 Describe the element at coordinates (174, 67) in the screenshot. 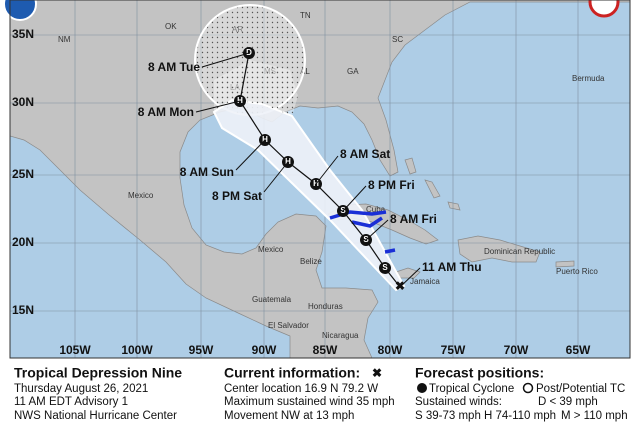

I see `time-label: 8 AM Tue` at that location.